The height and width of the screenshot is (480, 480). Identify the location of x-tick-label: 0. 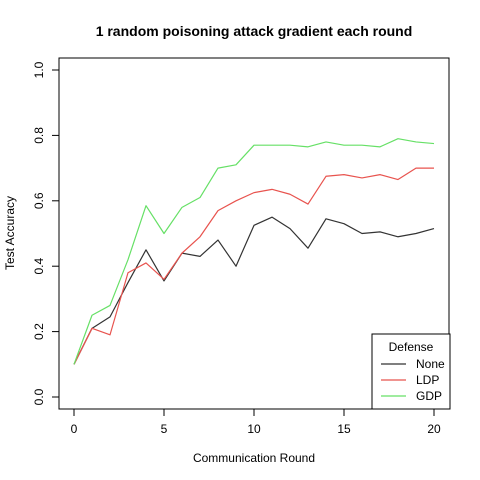
(74, 429).